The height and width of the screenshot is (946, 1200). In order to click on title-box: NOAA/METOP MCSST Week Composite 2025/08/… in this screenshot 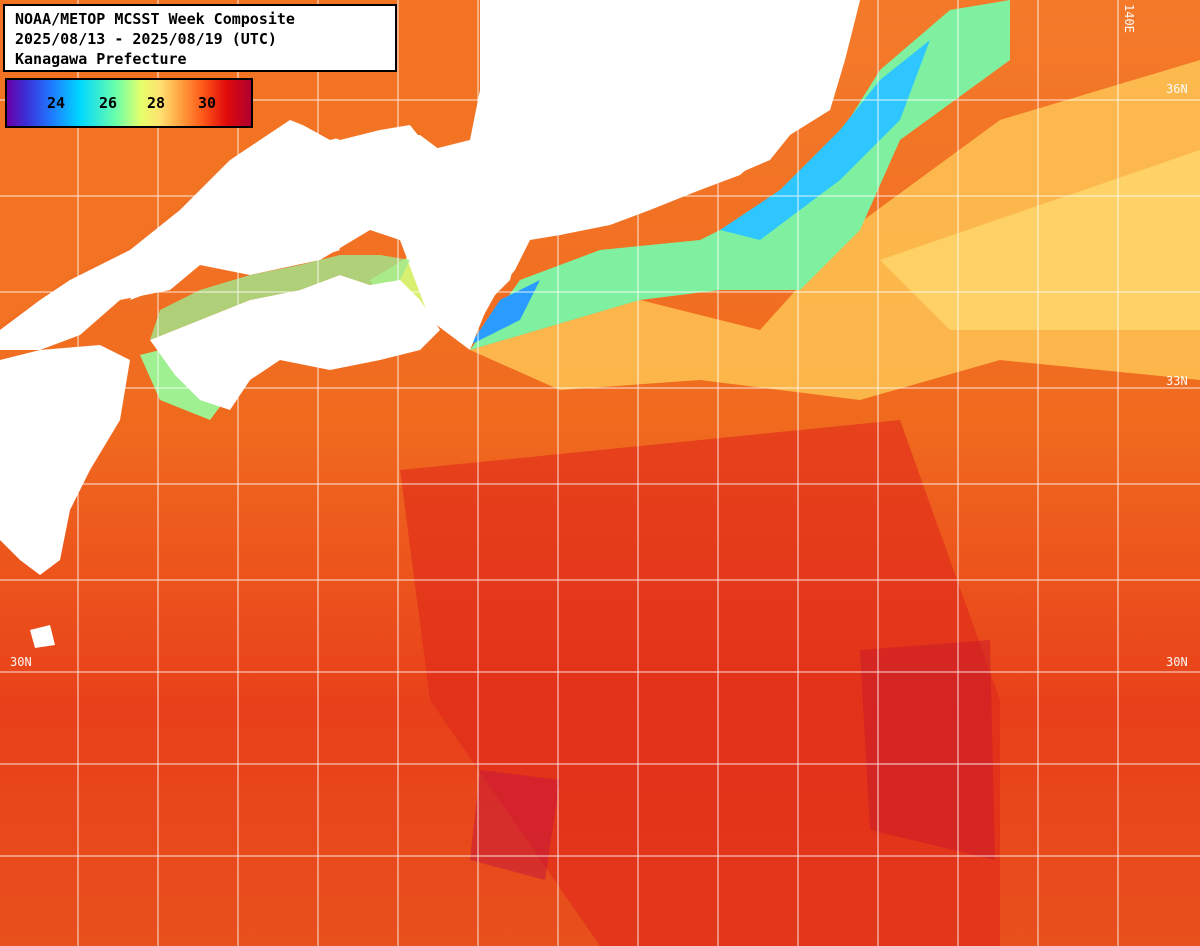, I will do `click(200, 38)`.